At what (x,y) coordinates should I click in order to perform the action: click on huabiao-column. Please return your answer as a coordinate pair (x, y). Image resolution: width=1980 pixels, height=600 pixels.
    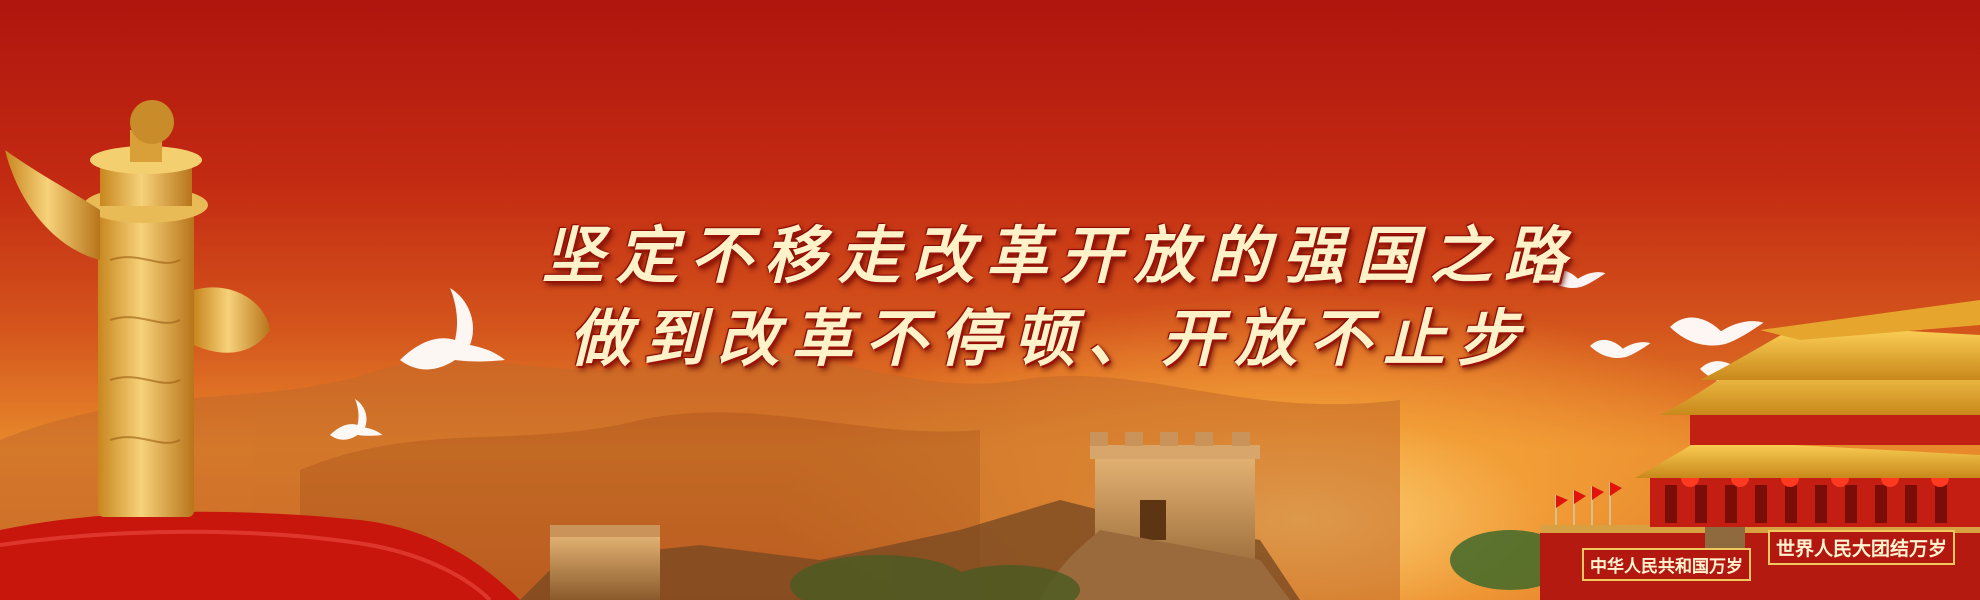
    Looking at the image, I should click on (137, 308).